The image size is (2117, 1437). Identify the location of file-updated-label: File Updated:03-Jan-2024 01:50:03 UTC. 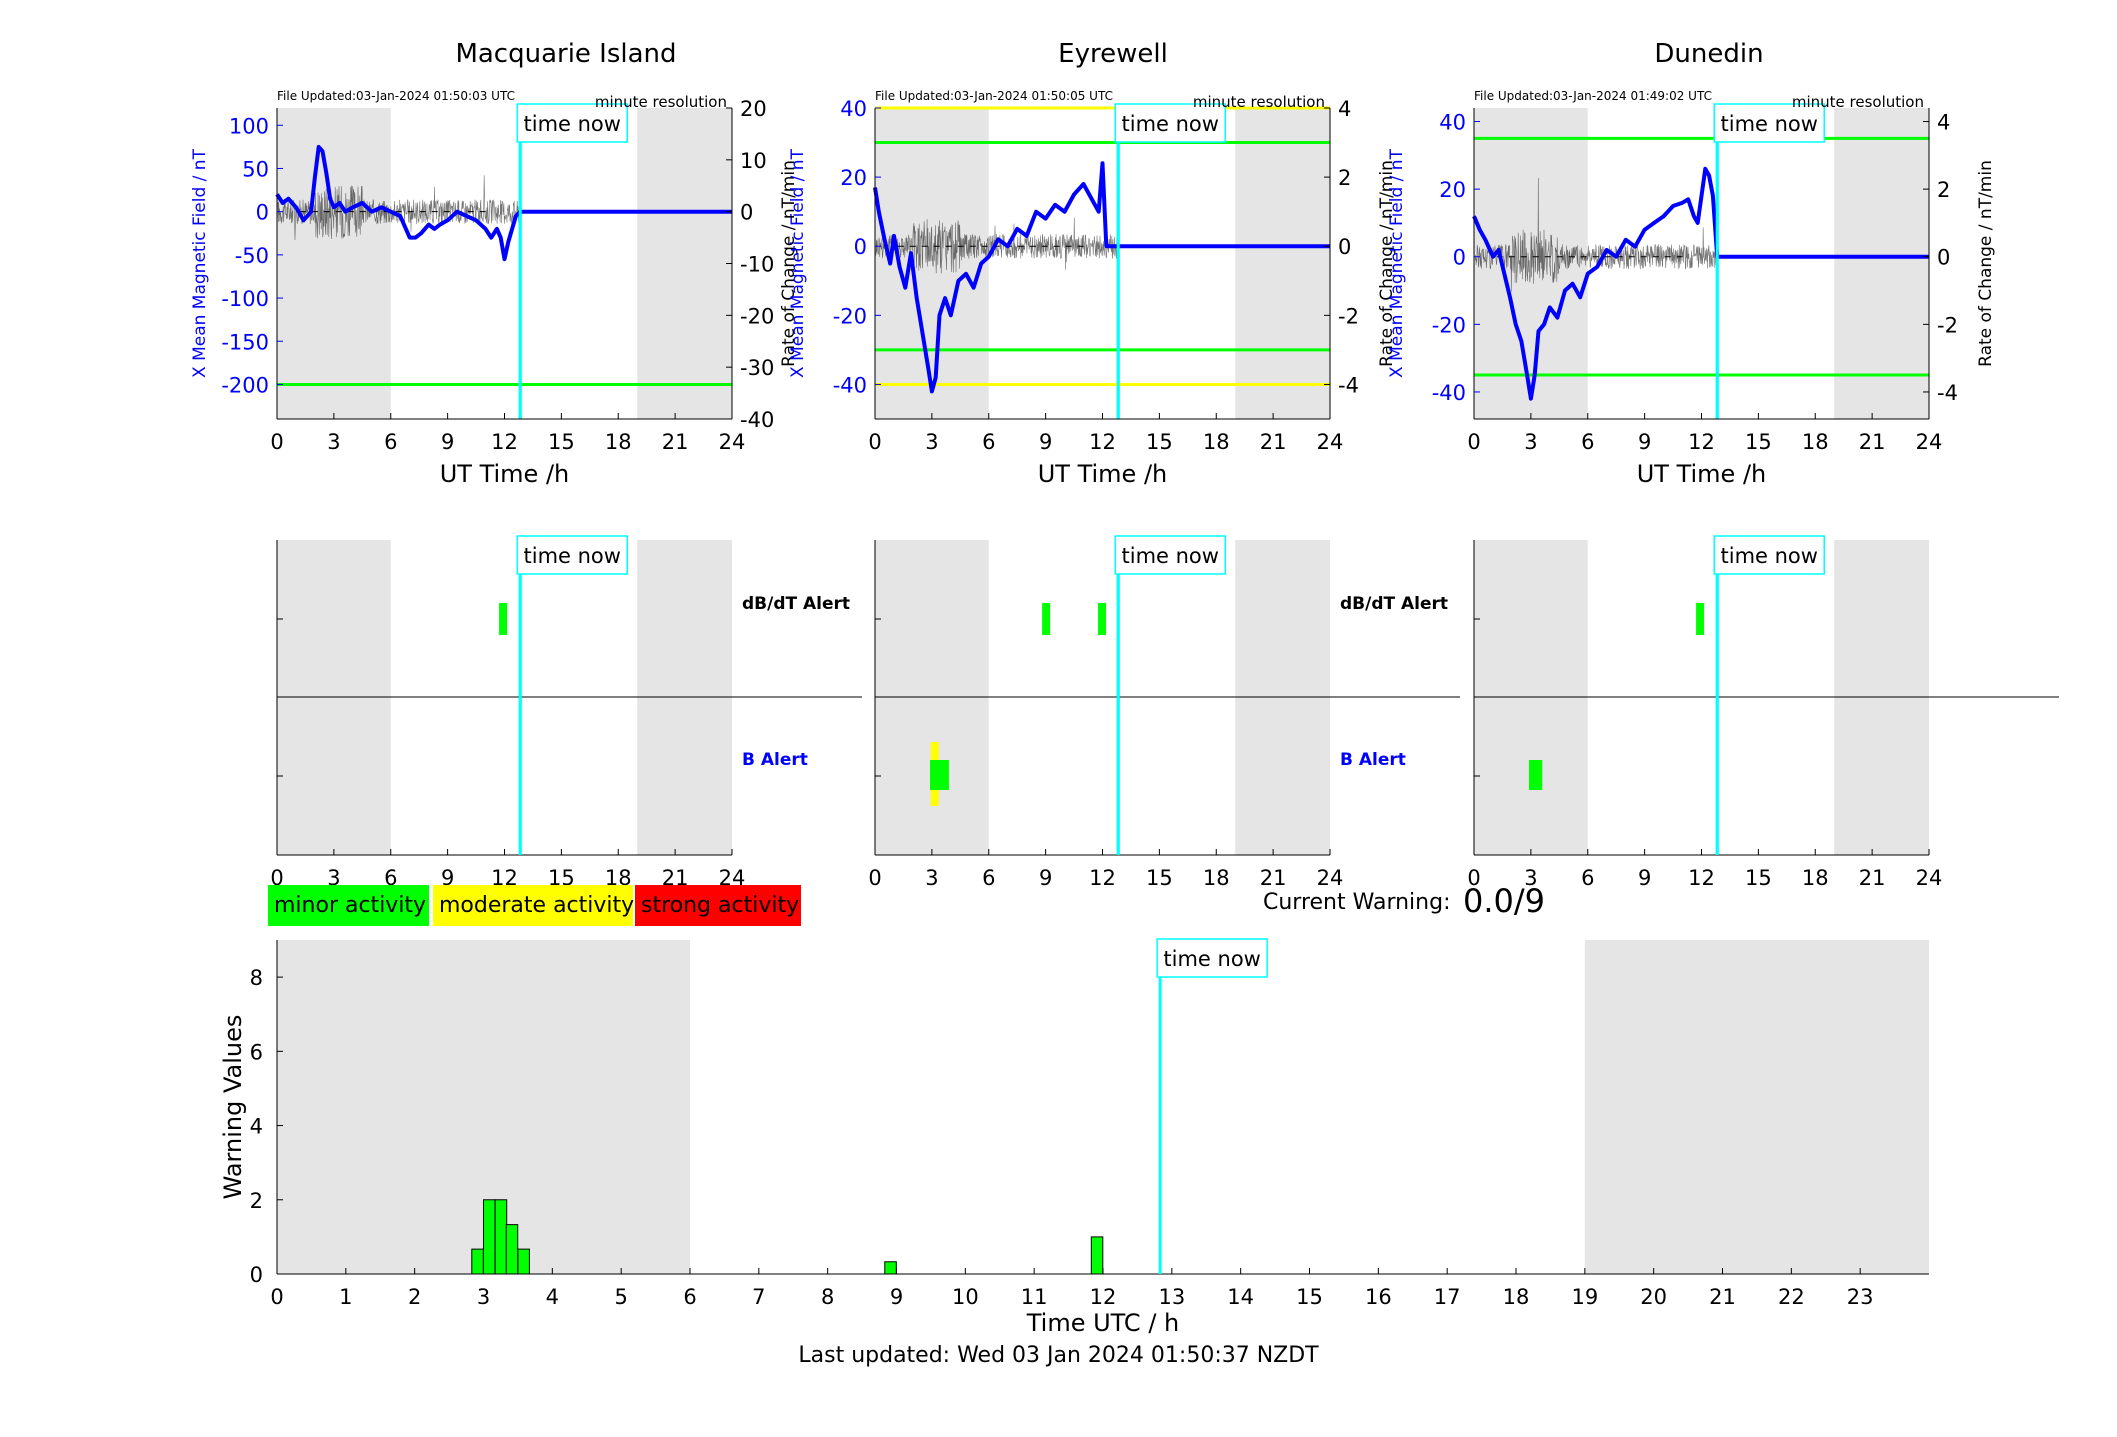
(396, 96).